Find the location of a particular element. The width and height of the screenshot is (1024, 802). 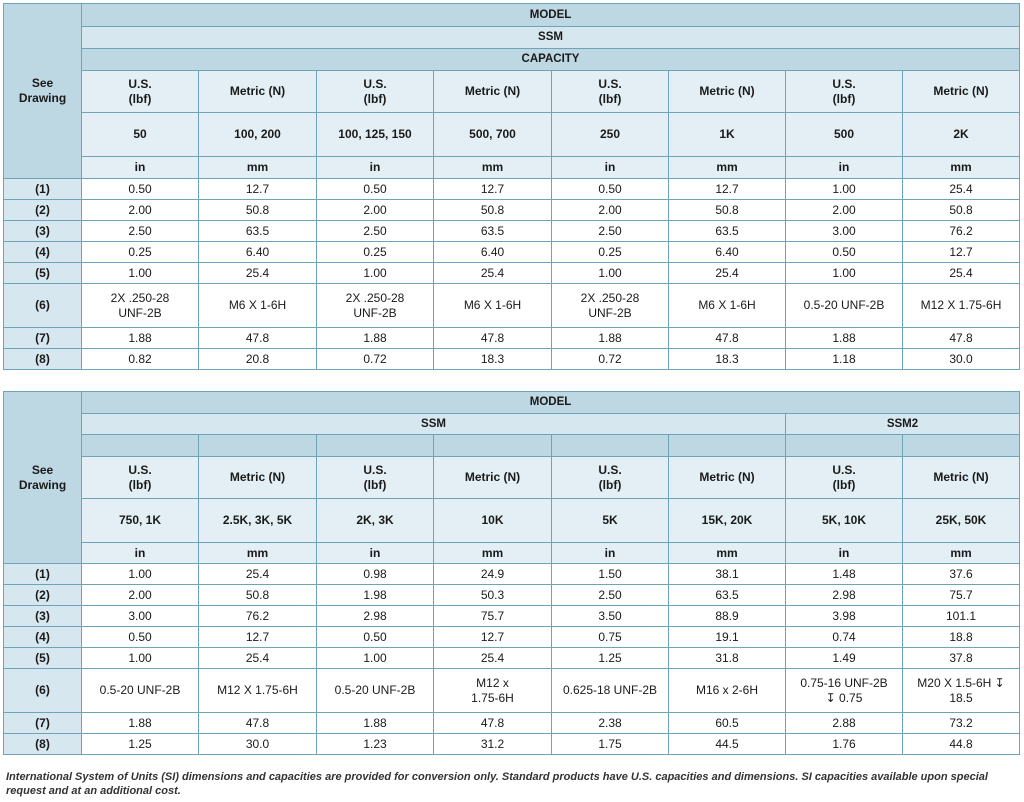

table-row: (7) 1.88 47.8 1.88 47.8 2.38 60.5 2.88 73.2 is located at coordinates (512, 723).